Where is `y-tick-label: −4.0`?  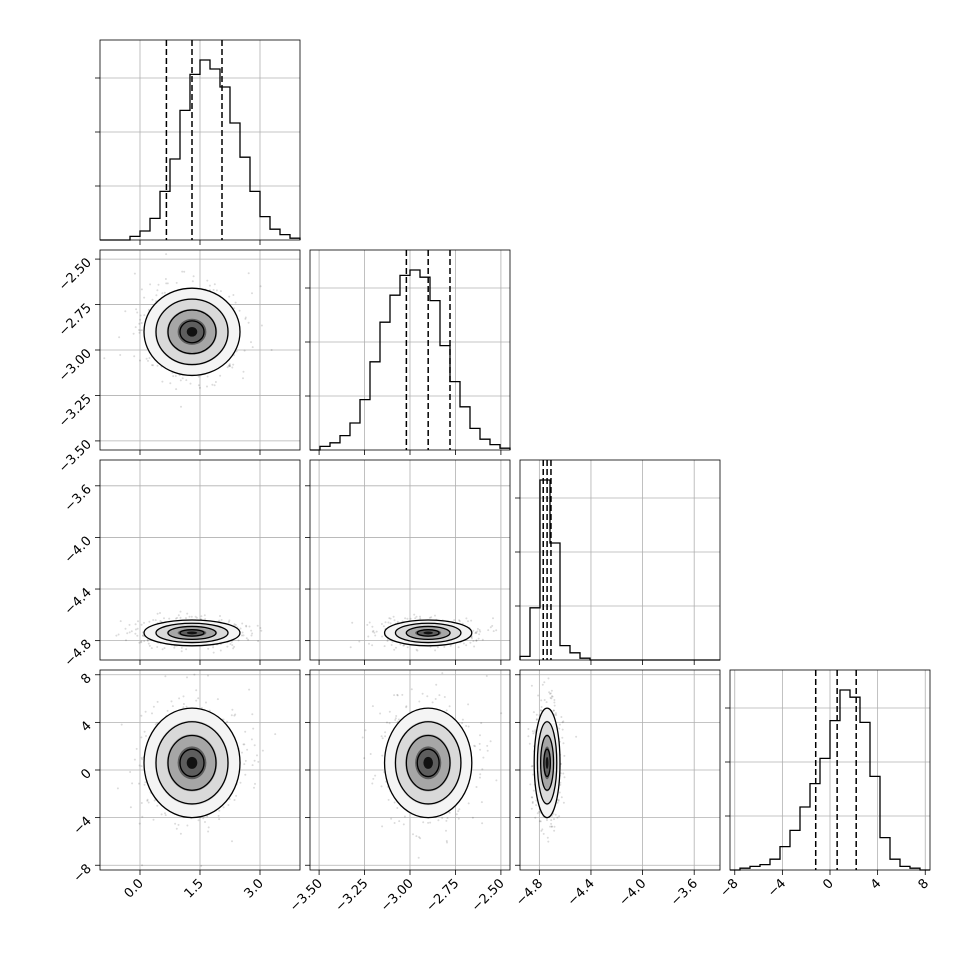
y-tick-label: −4.0 is located at coordinates (78, 550).